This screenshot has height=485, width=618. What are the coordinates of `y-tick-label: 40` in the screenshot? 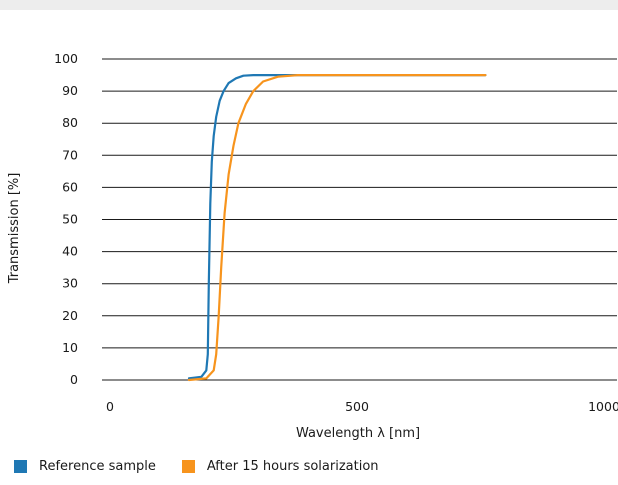 It's located at (70, 251).